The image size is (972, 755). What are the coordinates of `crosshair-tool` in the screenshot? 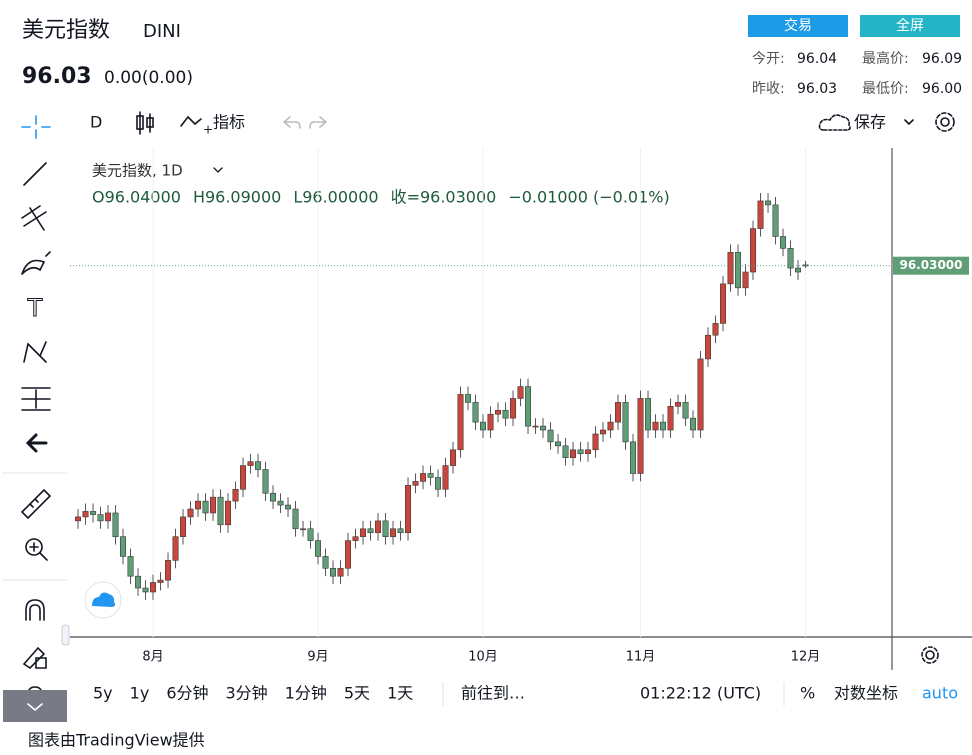 It's located at (36, 127).